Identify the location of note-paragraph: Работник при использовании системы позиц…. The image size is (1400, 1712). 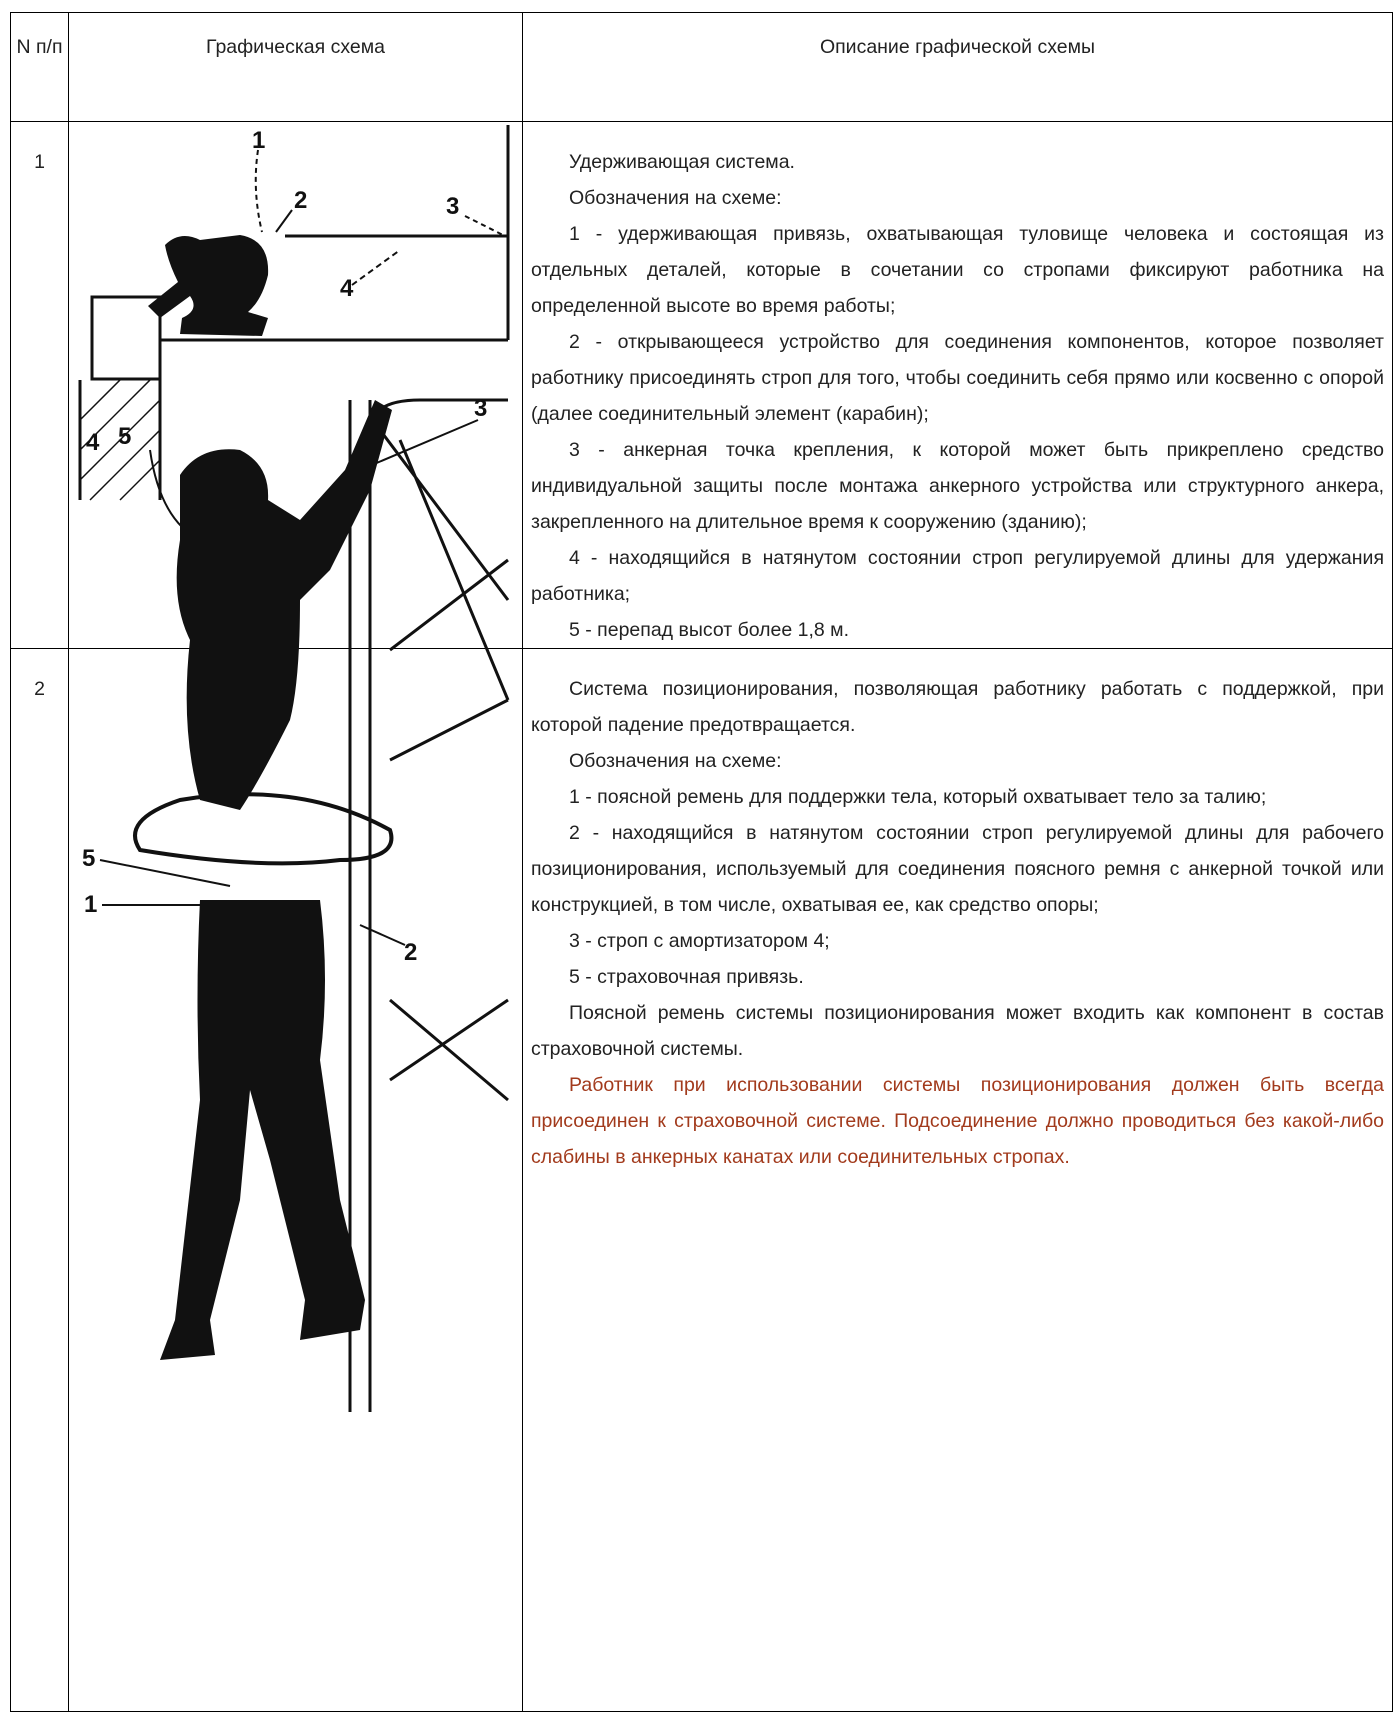
(957, 1121).